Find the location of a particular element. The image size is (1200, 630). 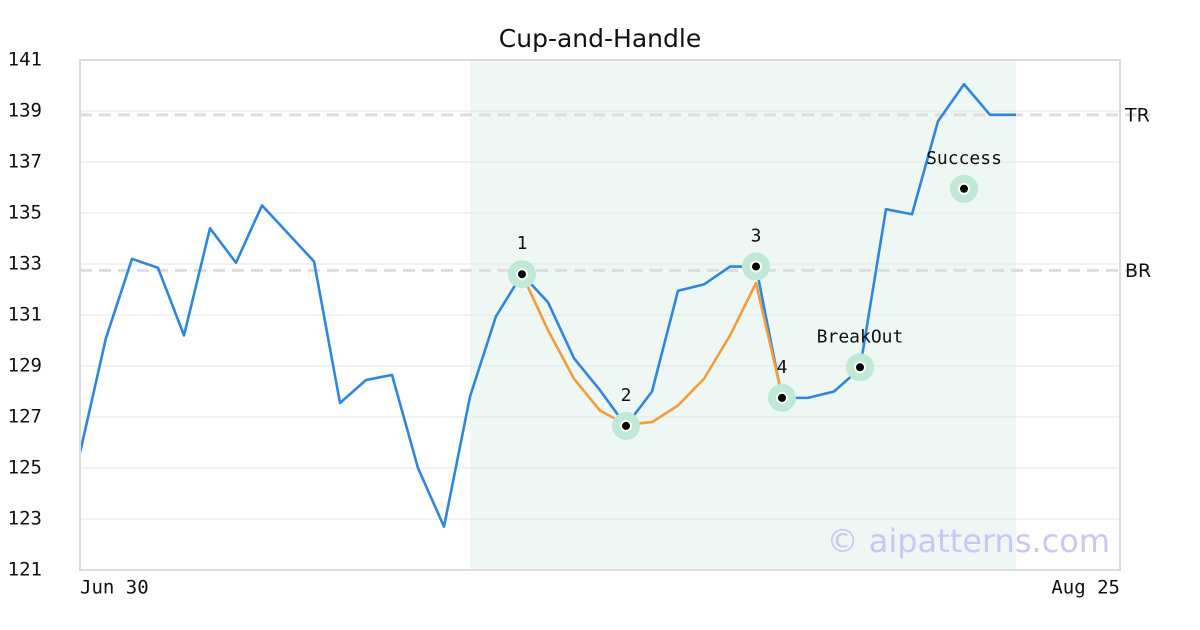

watermark: © aipatterns.com is located at coordinates (968, 541).